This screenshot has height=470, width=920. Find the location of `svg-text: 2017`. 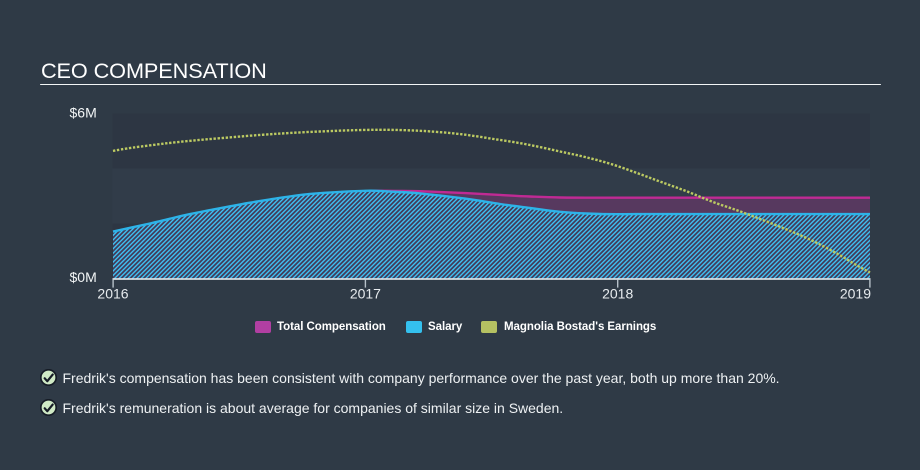

svg-text: 2017 is located at coordinates (365, 293).